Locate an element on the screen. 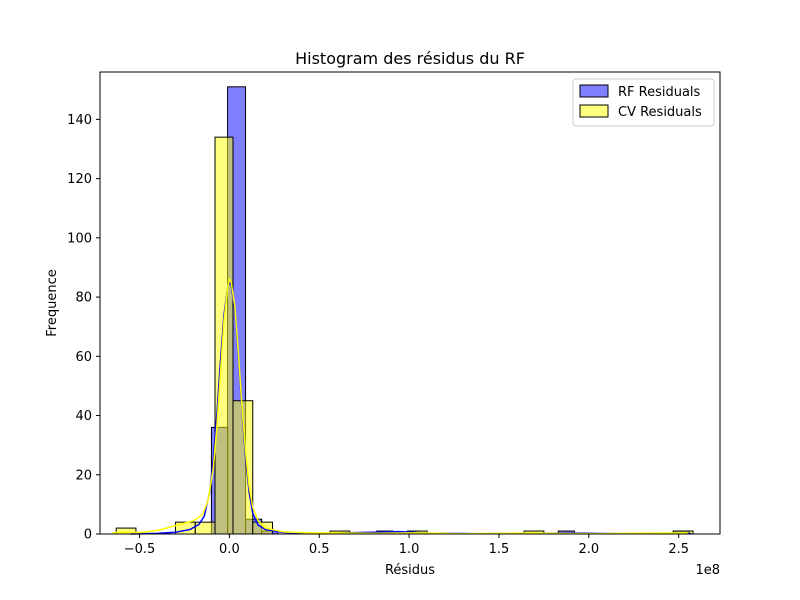  y-tick-label: 120 is located at coordinates (79, 179).